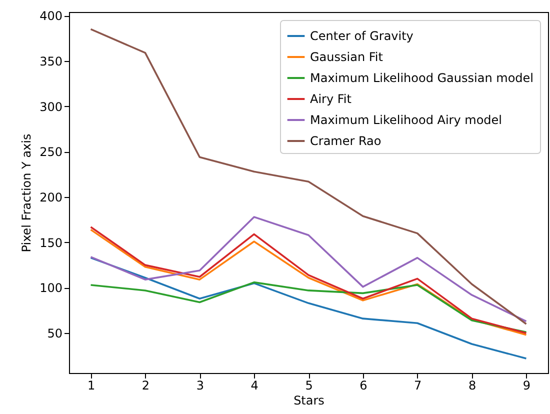 The width and height of the screenshot is (550, 414). Describe the element at coordinates (51, 107) in the screenshot. I see `y-tick-label: 300` at that location.